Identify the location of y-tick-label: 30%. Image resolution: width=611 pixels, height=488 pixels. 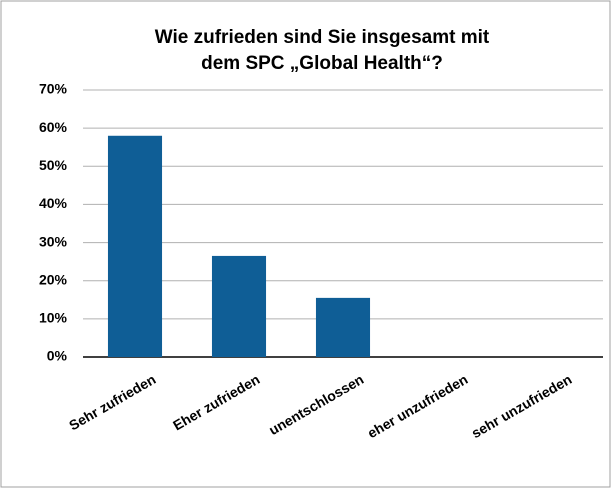
(53, 241).